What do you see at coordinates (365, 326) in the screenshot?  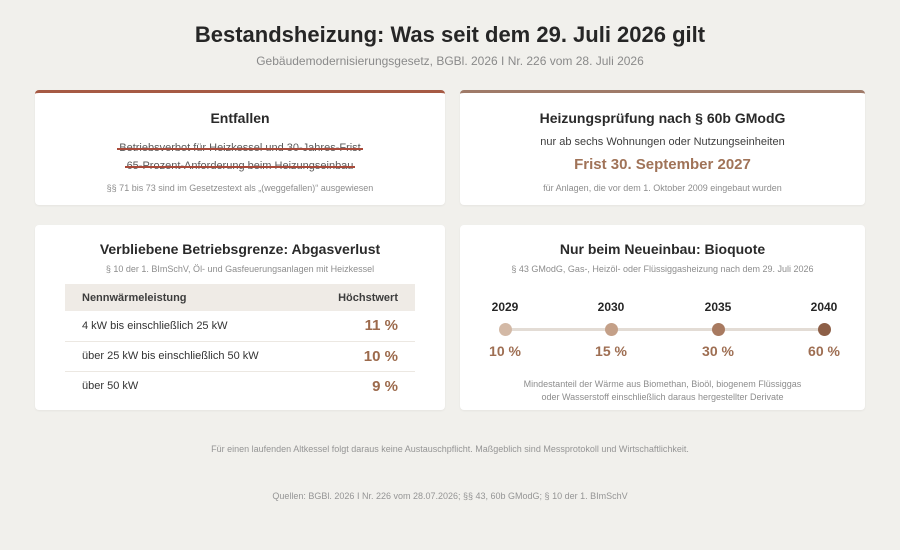 I see `row-value: 11 %` at bounding box center [365, 326].